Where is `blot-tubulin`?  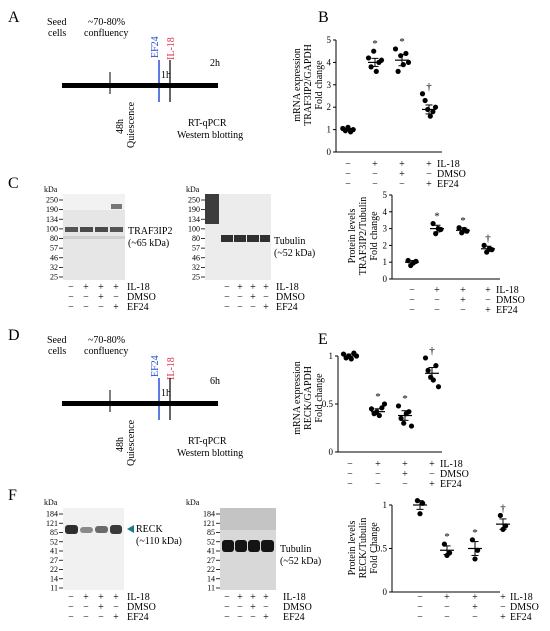
blot-tubulin is located at coordinates (248, 549).